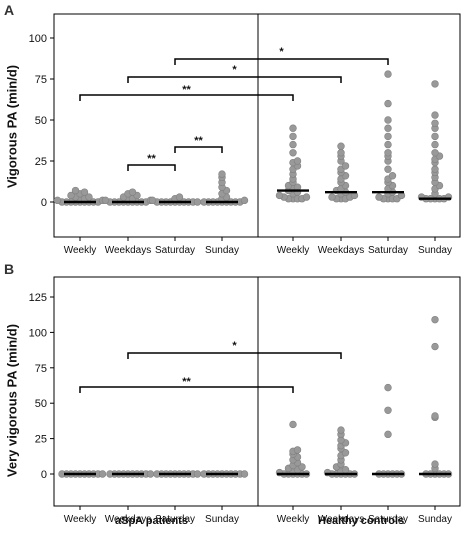  Describe the element at coordinates (9, 269) in the screenshot. I see `panel-b-label: B` at that location.